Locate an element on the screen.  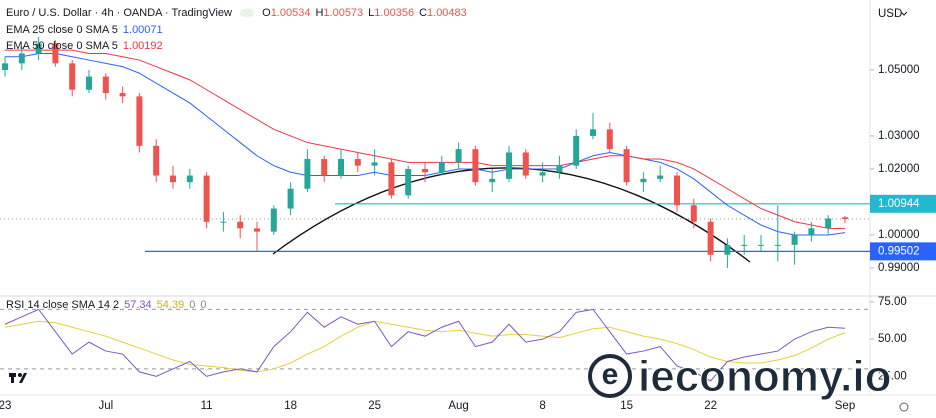
x-tick-label: 8 is located at coordinates (542, 406).